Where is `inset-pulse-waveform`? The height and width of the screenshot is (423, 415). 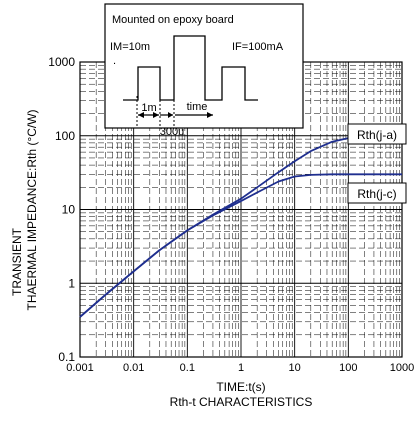
inset-pulse-waveform is located at coordinates (190, 68).